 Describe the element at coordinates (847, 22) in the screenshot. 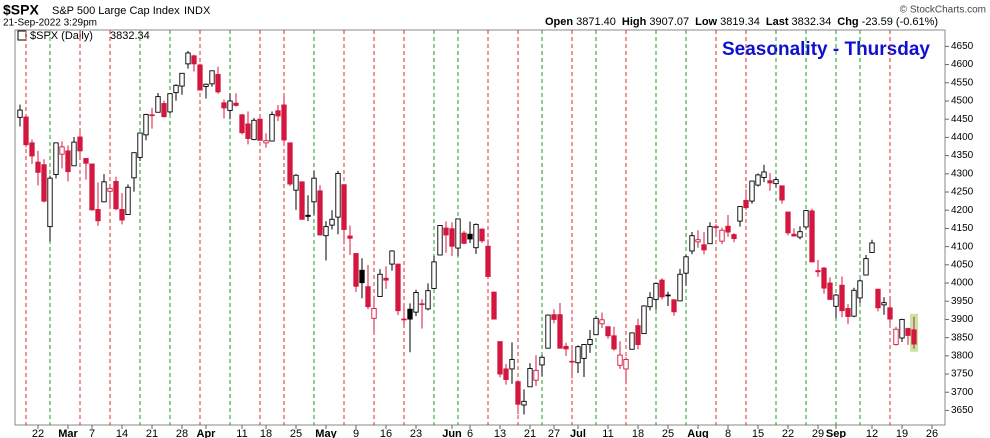

I see `quote-label: Chg` at that location.